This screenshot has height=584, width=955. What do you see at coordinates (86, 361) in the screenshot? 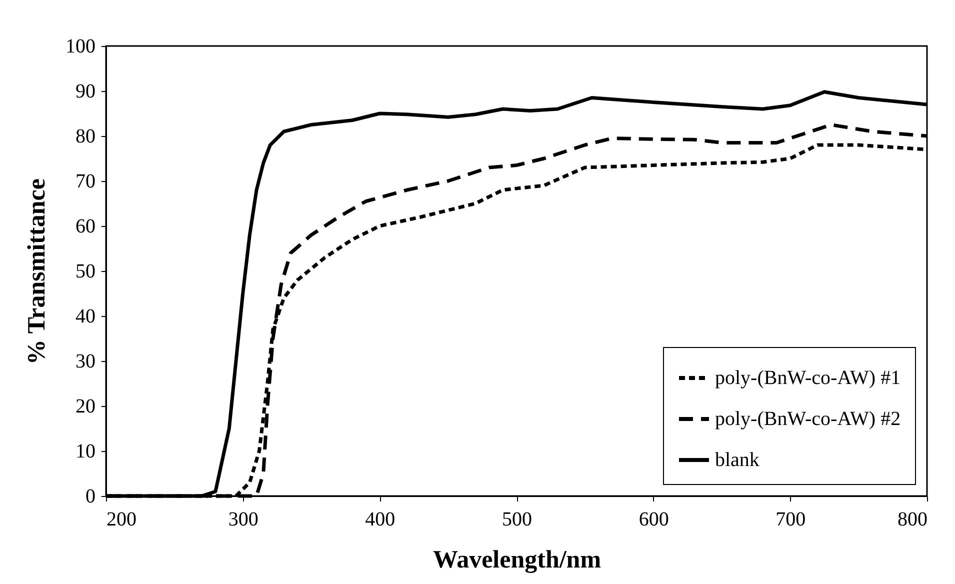
I see `y-tick-label: 30` at bounding box center [86, 361].